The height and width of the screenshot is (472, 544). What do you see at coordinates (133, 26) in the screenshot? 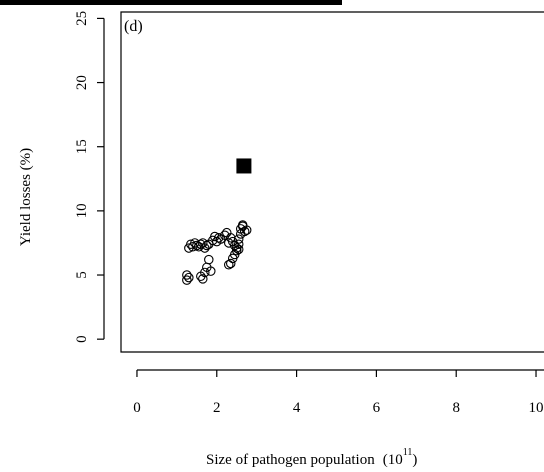
I see `panel-label: (d)` at bounding box center [133, 26].